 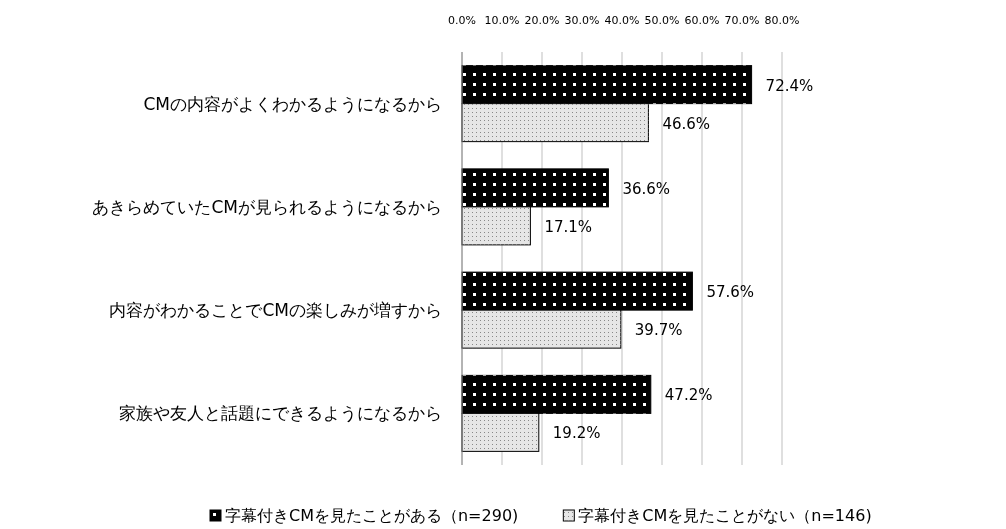 I want to click on x-tick-label: 30.0%, so click(x=582, y=20).